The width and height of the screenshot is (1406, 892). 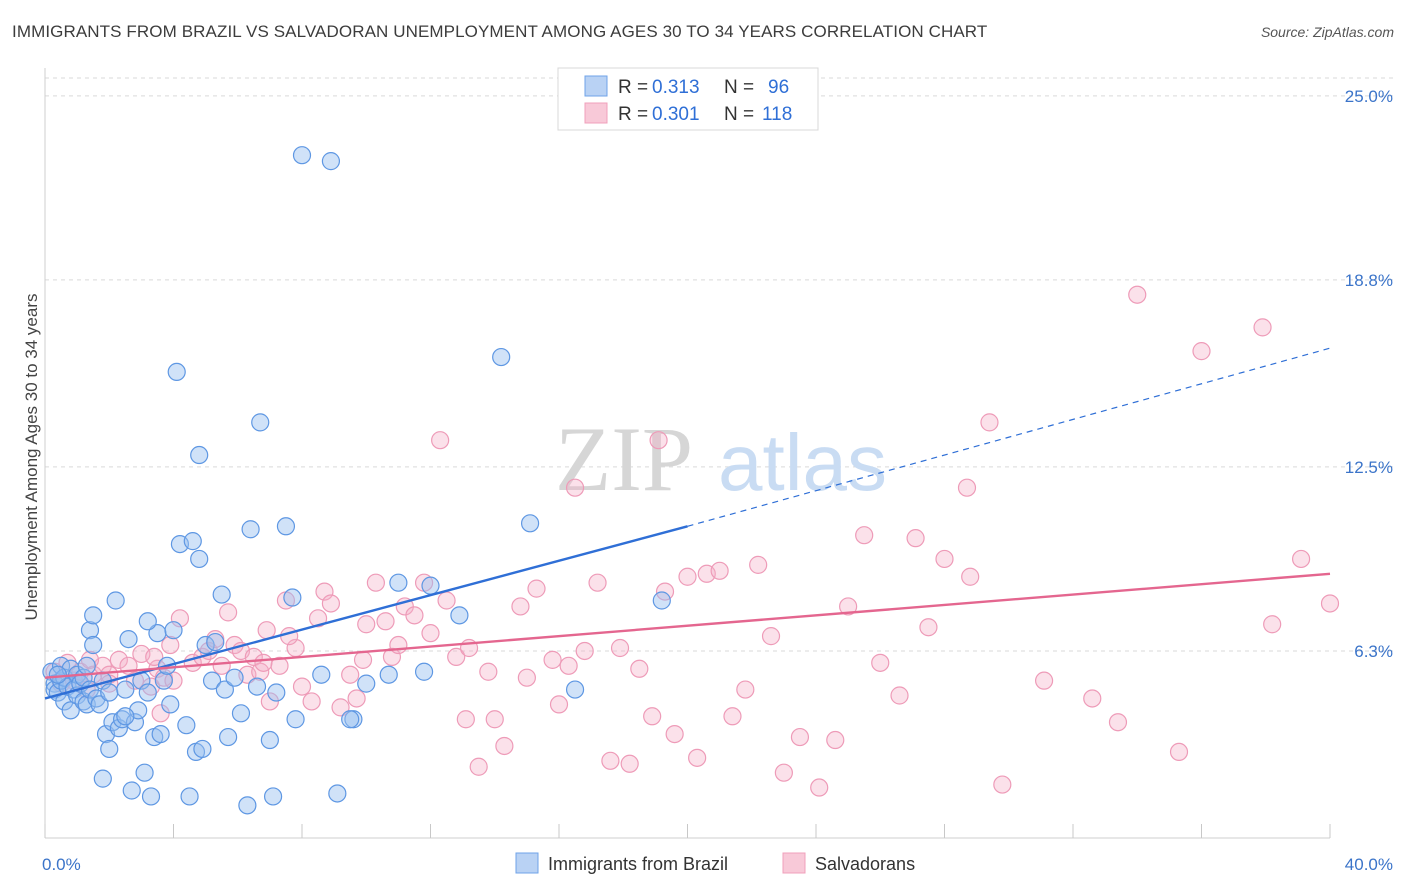 What do you see at coordinates (1009, 437) in the screenshot?
I see `brazil-trend-extension` at bounding box center [1009, 437].